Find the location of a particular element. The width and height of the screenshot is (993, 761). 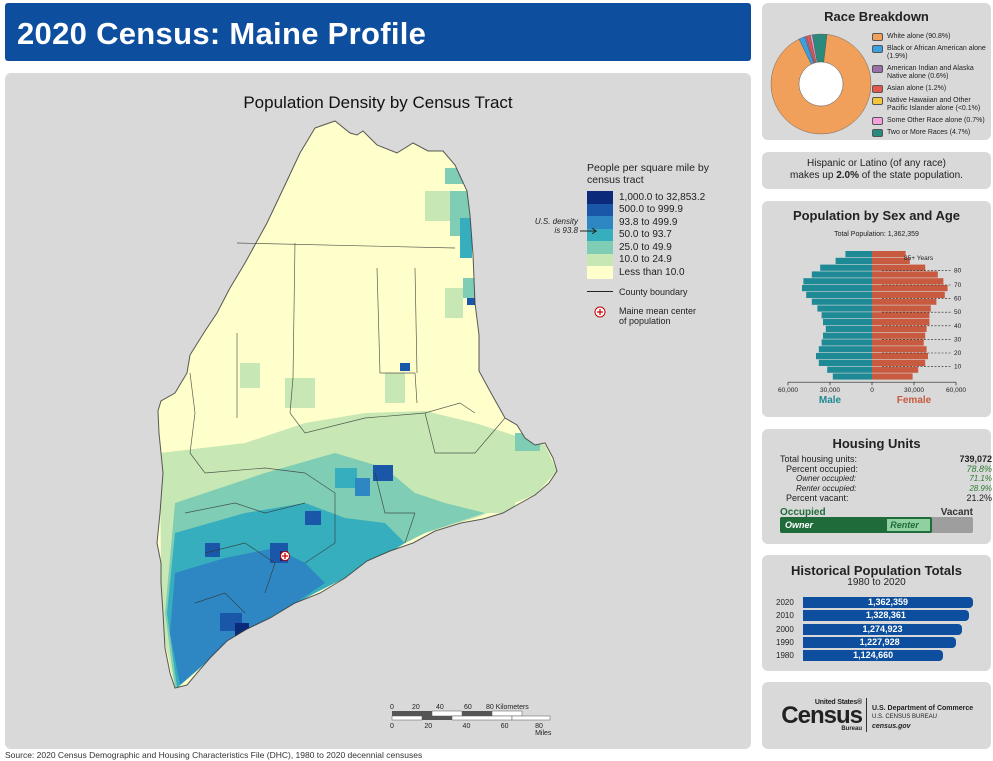

page-title: 2020 Census: Maine Profile is located at coordinates (378, 32).